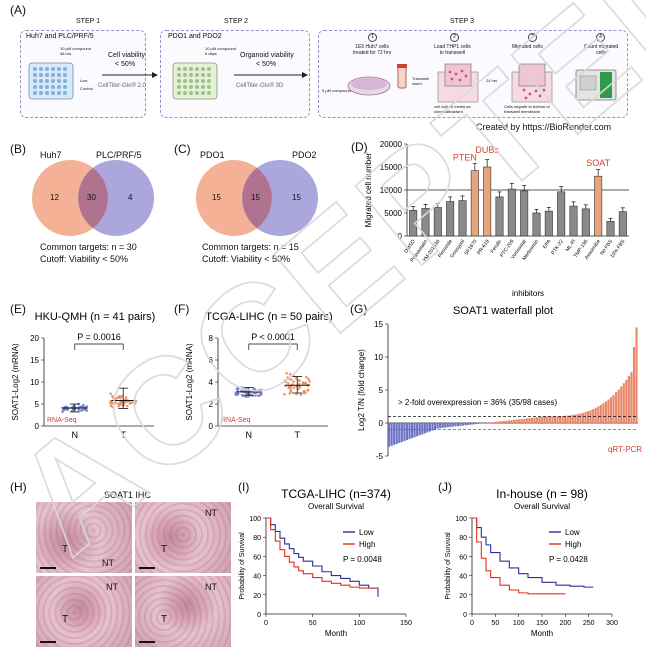  Describe the element at coordinates (458, 83) in the screenshot. I see `transwell-icon` at that location.